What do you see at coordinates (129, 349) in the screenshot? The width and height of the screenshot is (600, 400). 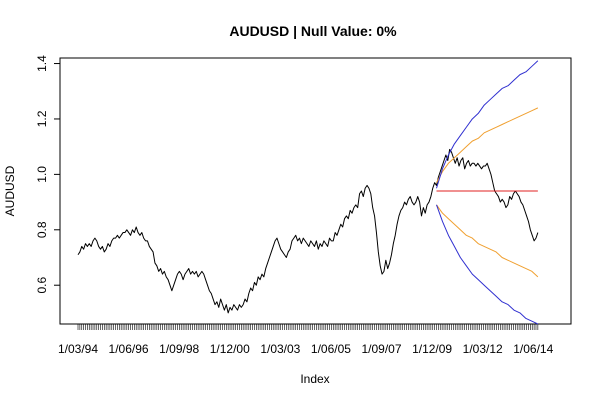 I see `x-tick-label: 1/06/96` at bounding box center [129, 349].